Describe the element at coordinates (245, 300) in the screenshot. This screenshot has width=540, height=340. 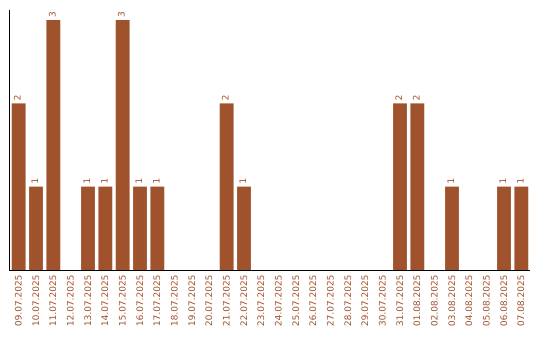
I see `x-tick-label: 22.07.2025` at that location.